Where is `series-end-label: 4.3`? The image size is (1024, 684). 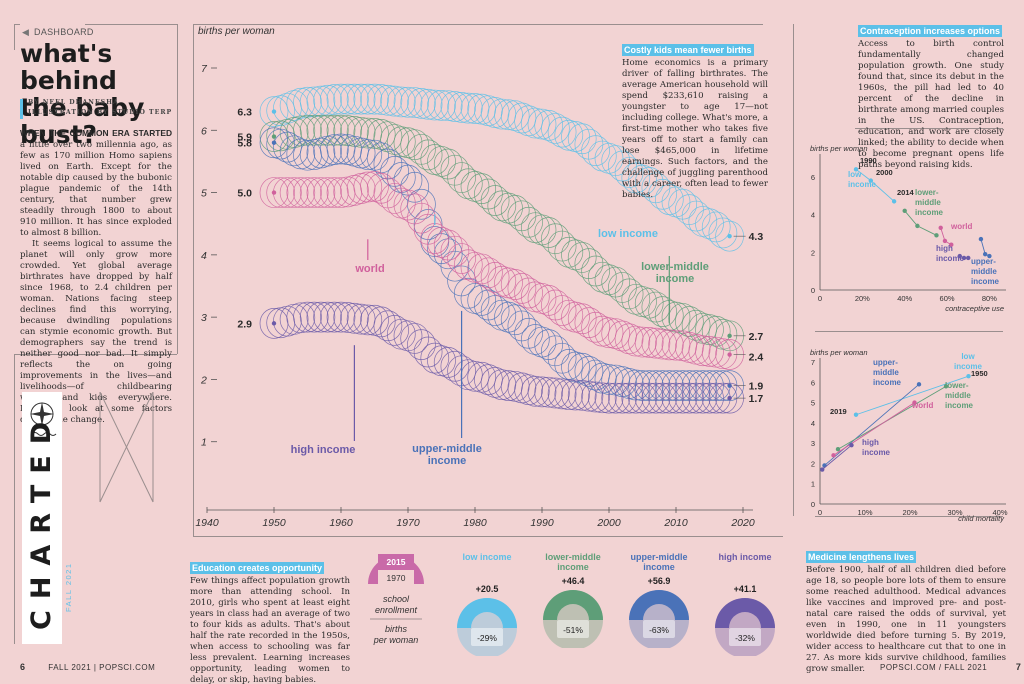 series-end-label: 4.3 is located at coordinates (756, 237).